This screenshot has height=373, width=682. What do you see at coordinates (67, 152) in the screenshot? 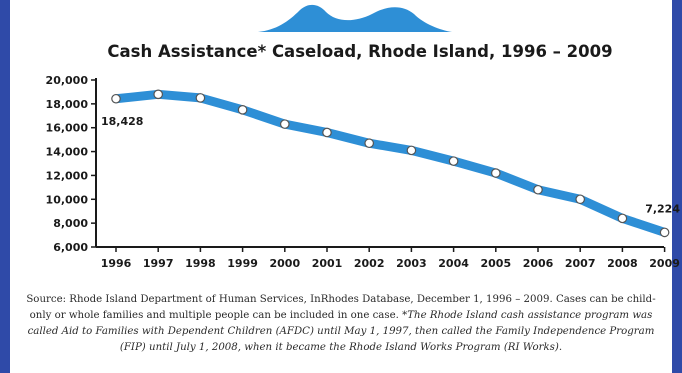
I see `y-tick-label: 14,000` at bounding box center [67, 152].